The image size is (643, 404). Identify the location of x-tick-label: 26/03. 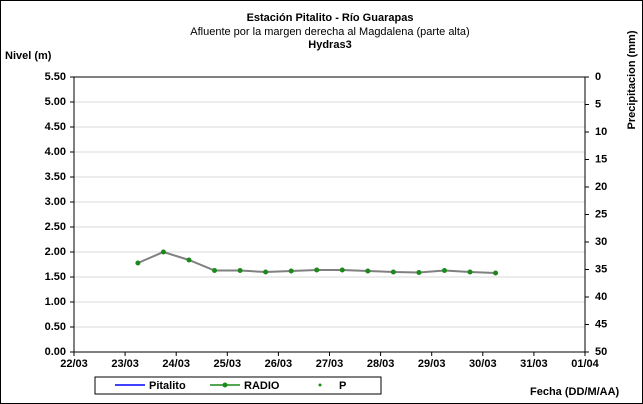
(279, 364).